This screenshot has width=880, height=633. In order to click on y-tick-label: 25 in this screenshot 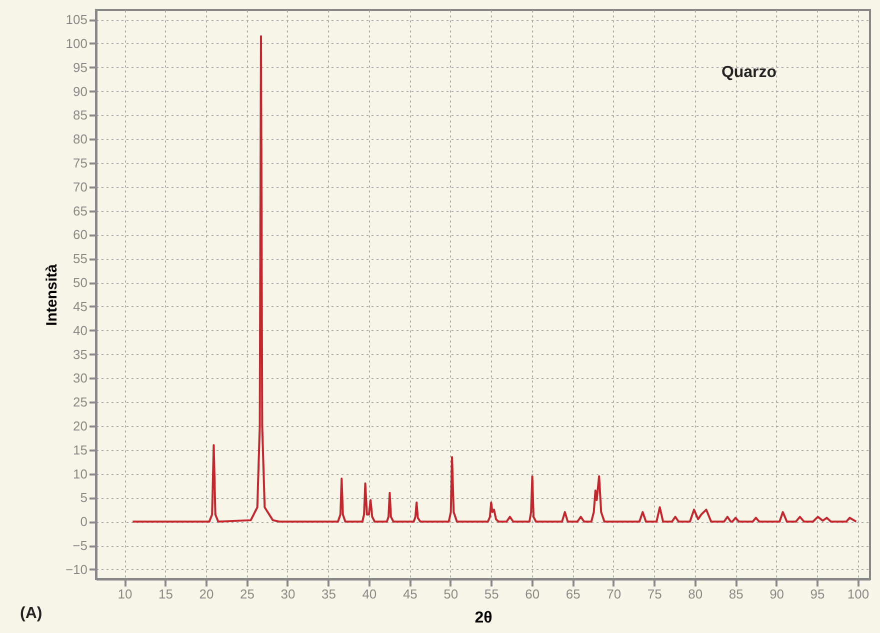, I will do `click(80, 402)`.